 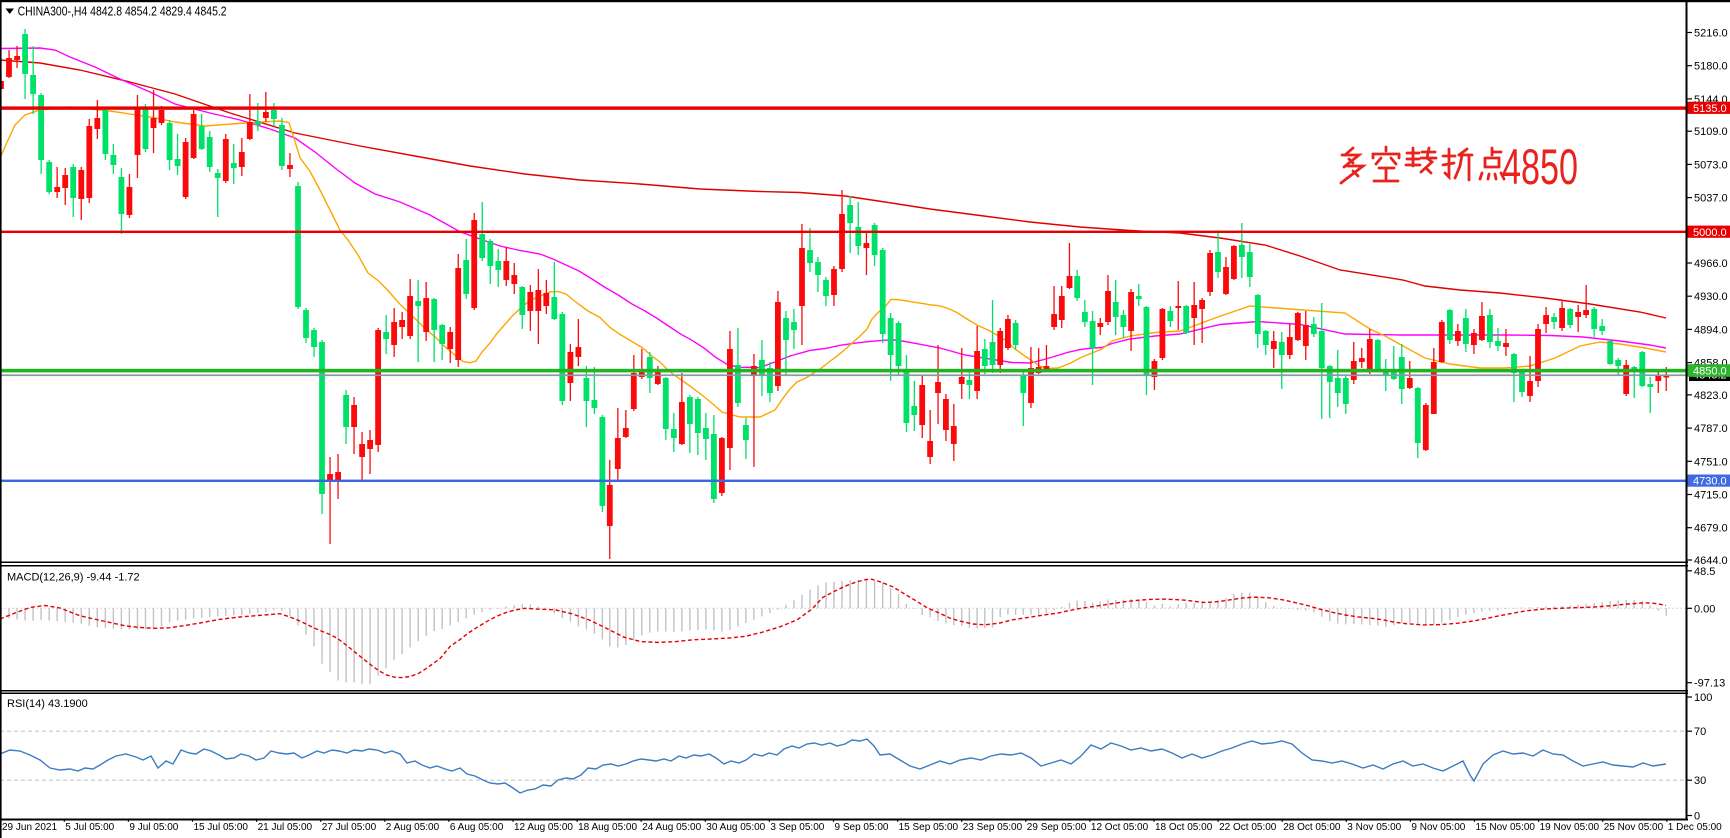 What do you see at coordinates (1312, 827) in the screenshot?
I see `svg-text: 28 Oct 05:00` at bounding box center [1312, 827].